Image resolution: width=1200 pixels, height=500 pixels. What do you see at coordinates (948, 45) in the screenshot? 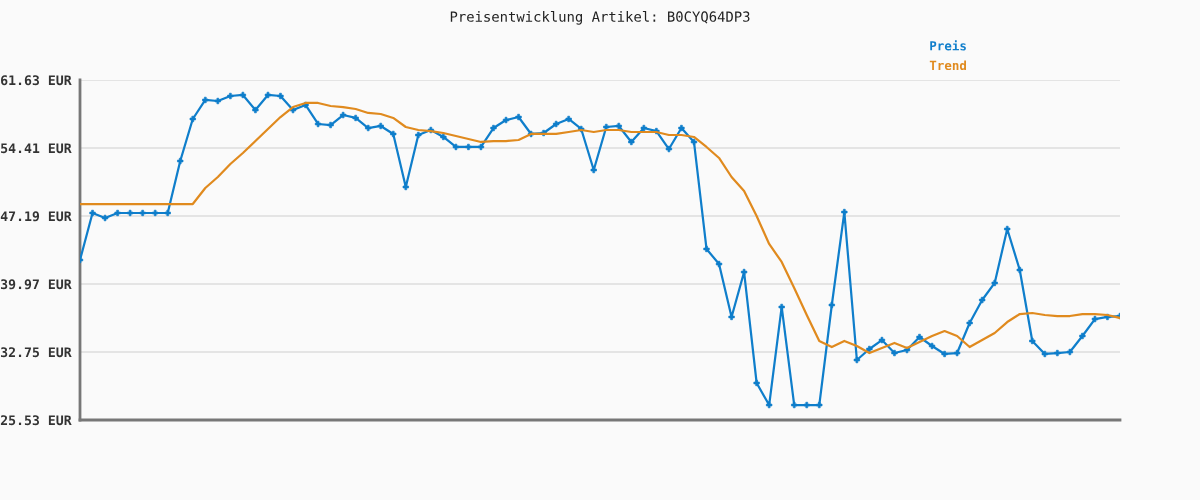
I see `text: Preis` at bounding box center [948, 45].